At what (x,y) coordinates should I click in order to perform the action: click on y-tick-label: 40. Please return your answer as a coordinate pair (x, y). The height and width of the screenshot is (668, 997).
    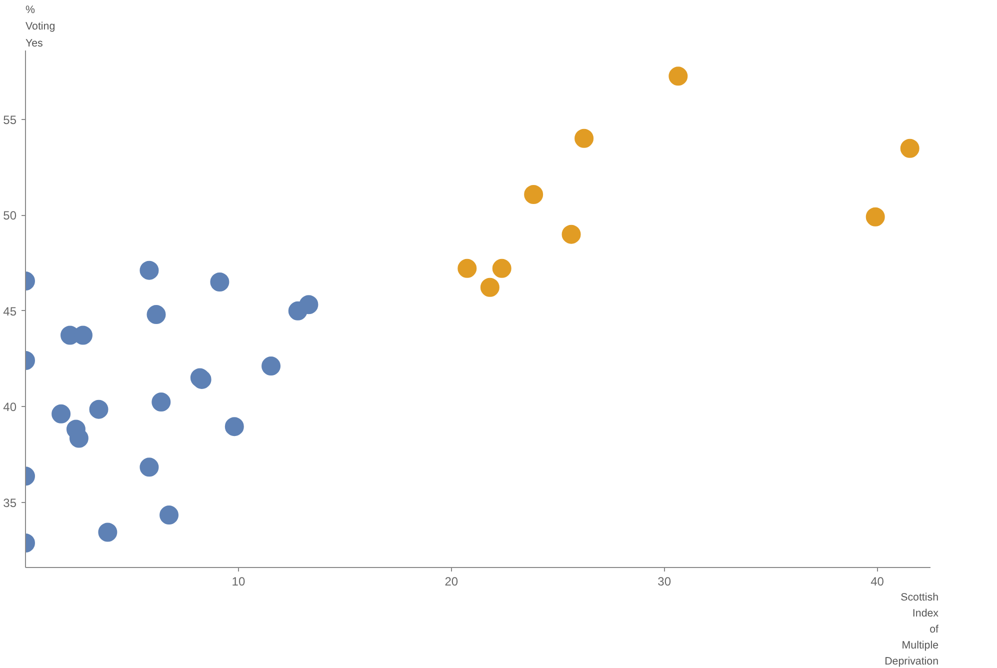
    Looking at the image, I should click on (10, 407).